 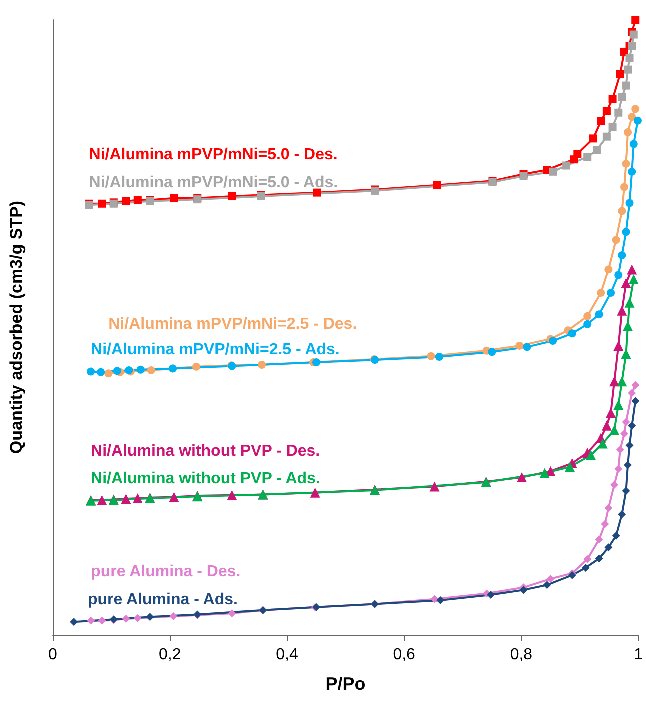 I want to click on x-tick-label: 0, so click(x=53, y=655).